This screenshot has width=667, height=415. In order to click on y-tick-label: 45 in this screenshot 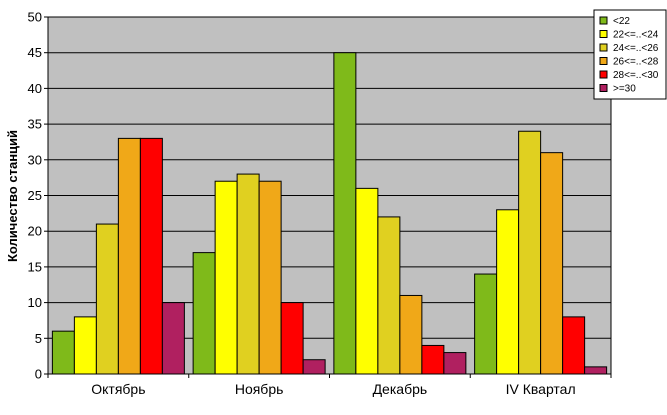, I will do `click(35, 52)`.